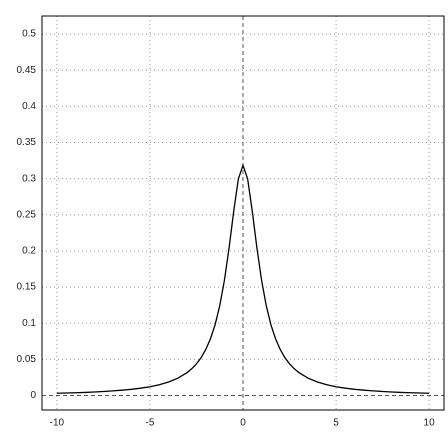  I want to click on y-tick-label: 0.05, so click(27, 359).